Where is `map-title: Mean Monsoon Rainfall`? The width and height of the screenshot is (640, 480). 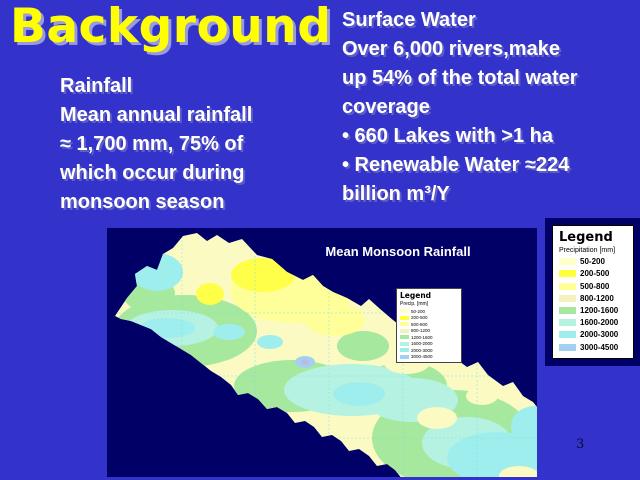
map-title: Mean Monsoon Rainfall is located at coordinates (398, 251).